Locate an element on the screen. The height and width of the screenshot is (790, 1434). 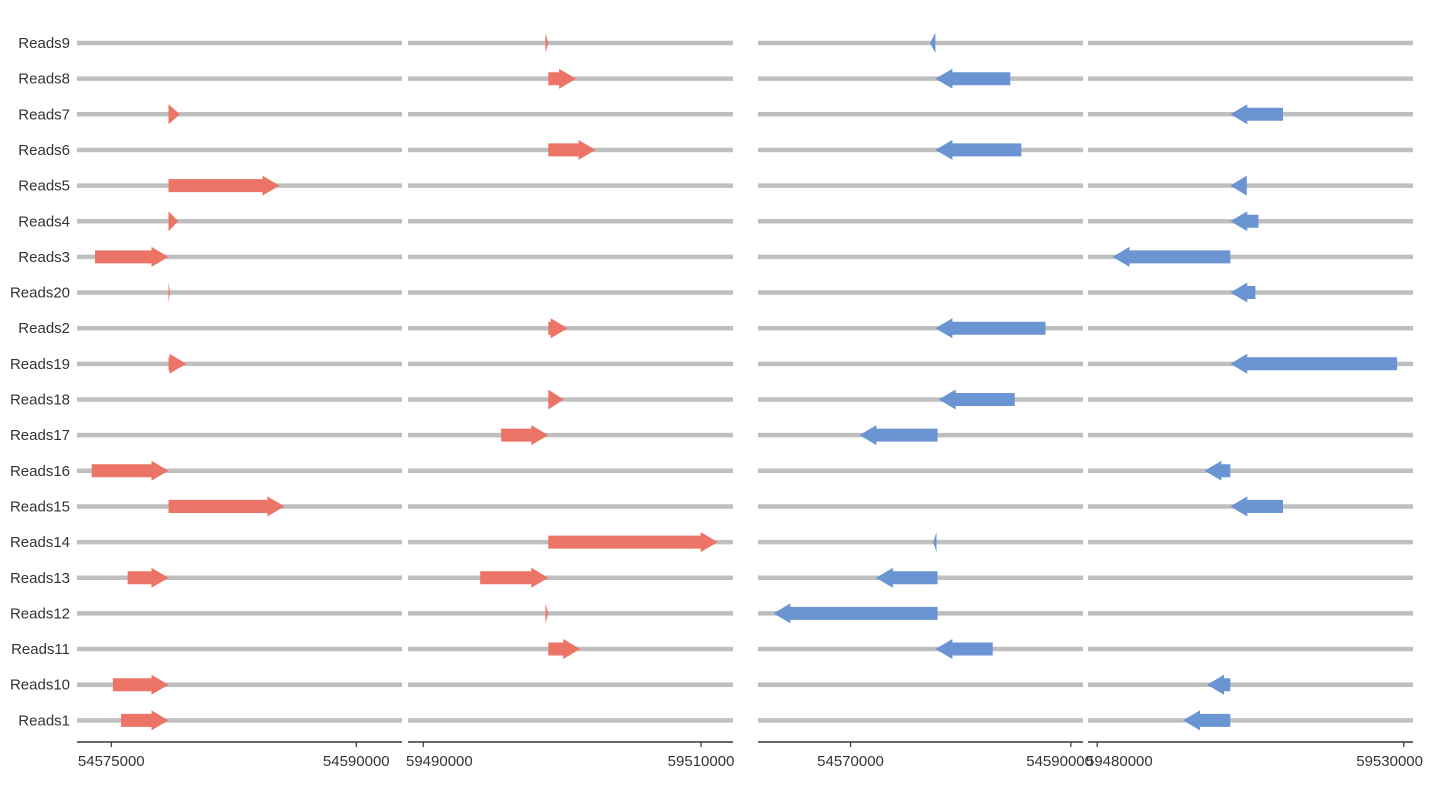
row-label: Reads16 is located at coordinates (40, 471).